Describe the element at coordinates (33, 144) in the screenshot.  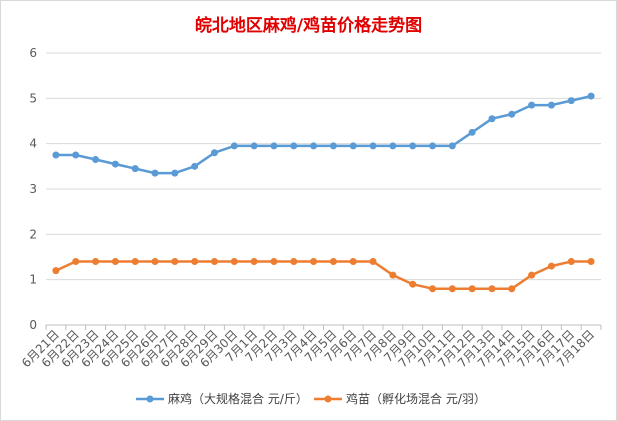
I see `y-tick-label: 4` at that location.